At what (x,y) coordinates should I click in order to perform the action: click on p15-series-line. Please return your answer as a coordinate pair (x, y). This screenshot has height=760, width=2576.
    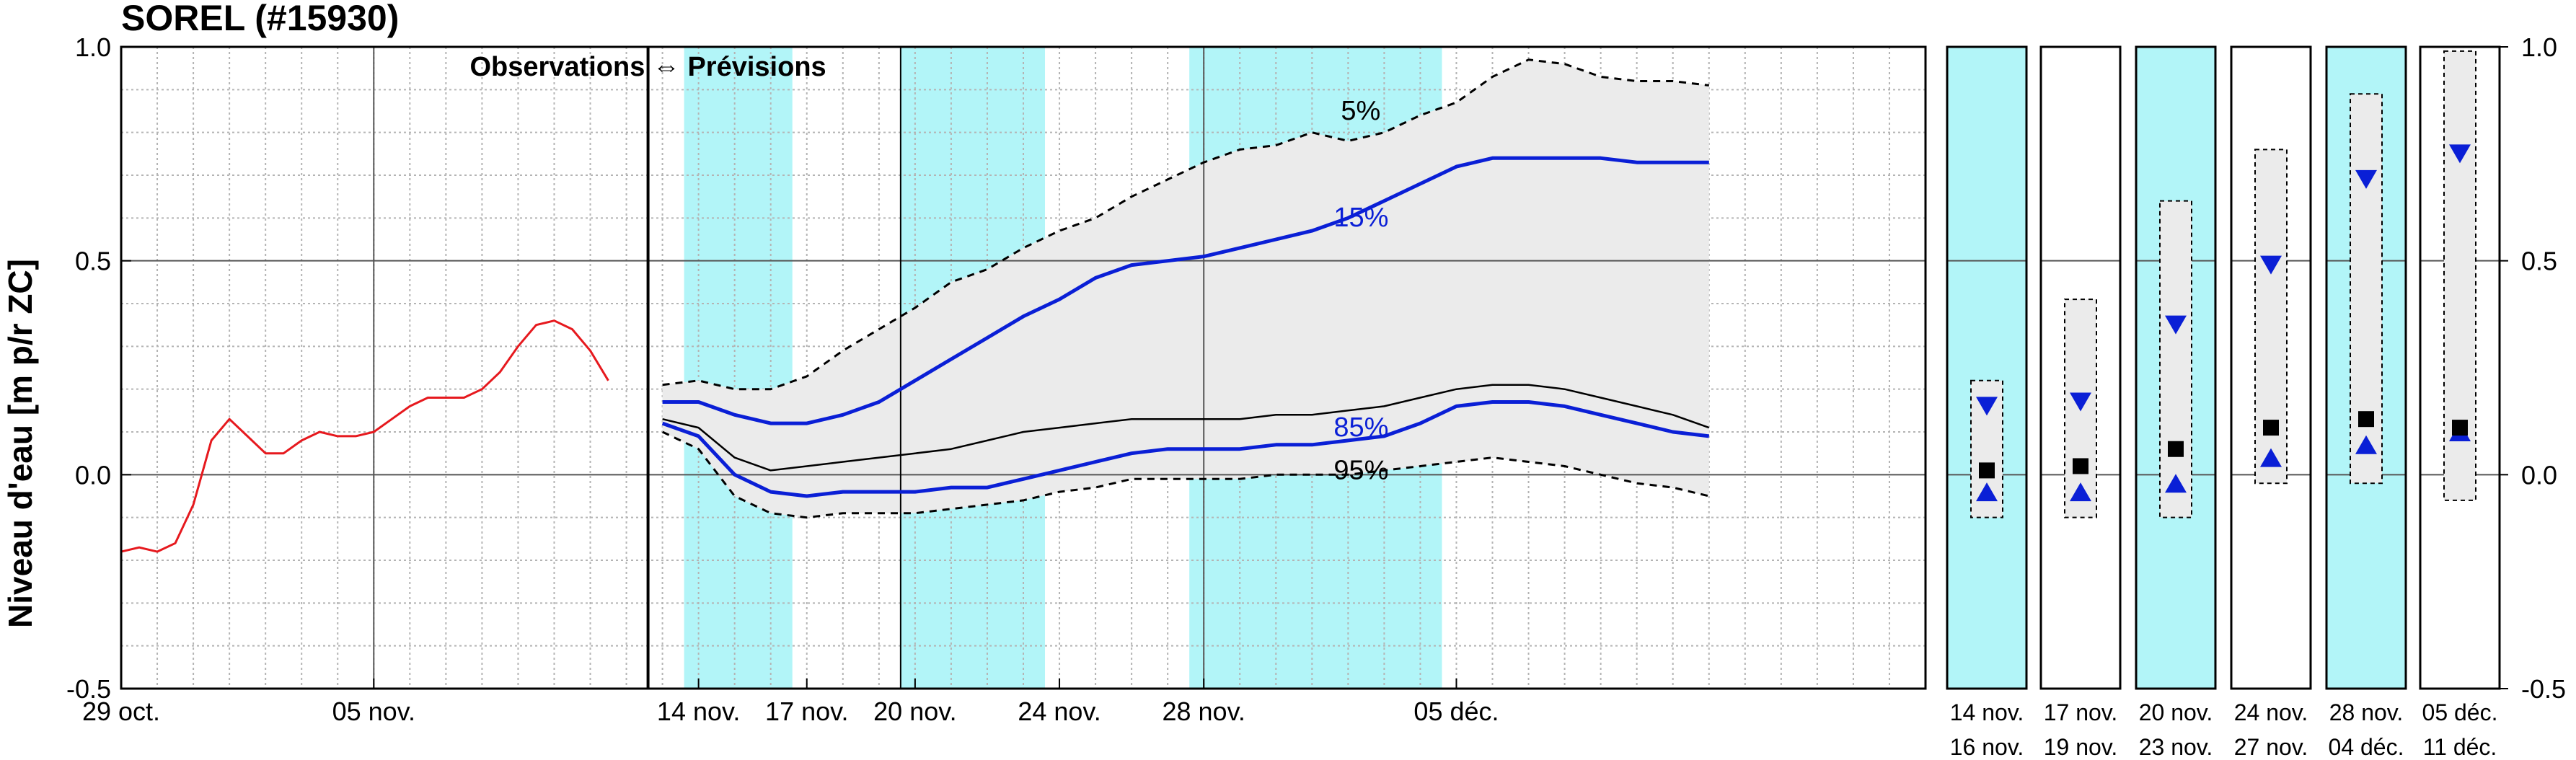
    Looking at the image, I should click on (1185, 290).